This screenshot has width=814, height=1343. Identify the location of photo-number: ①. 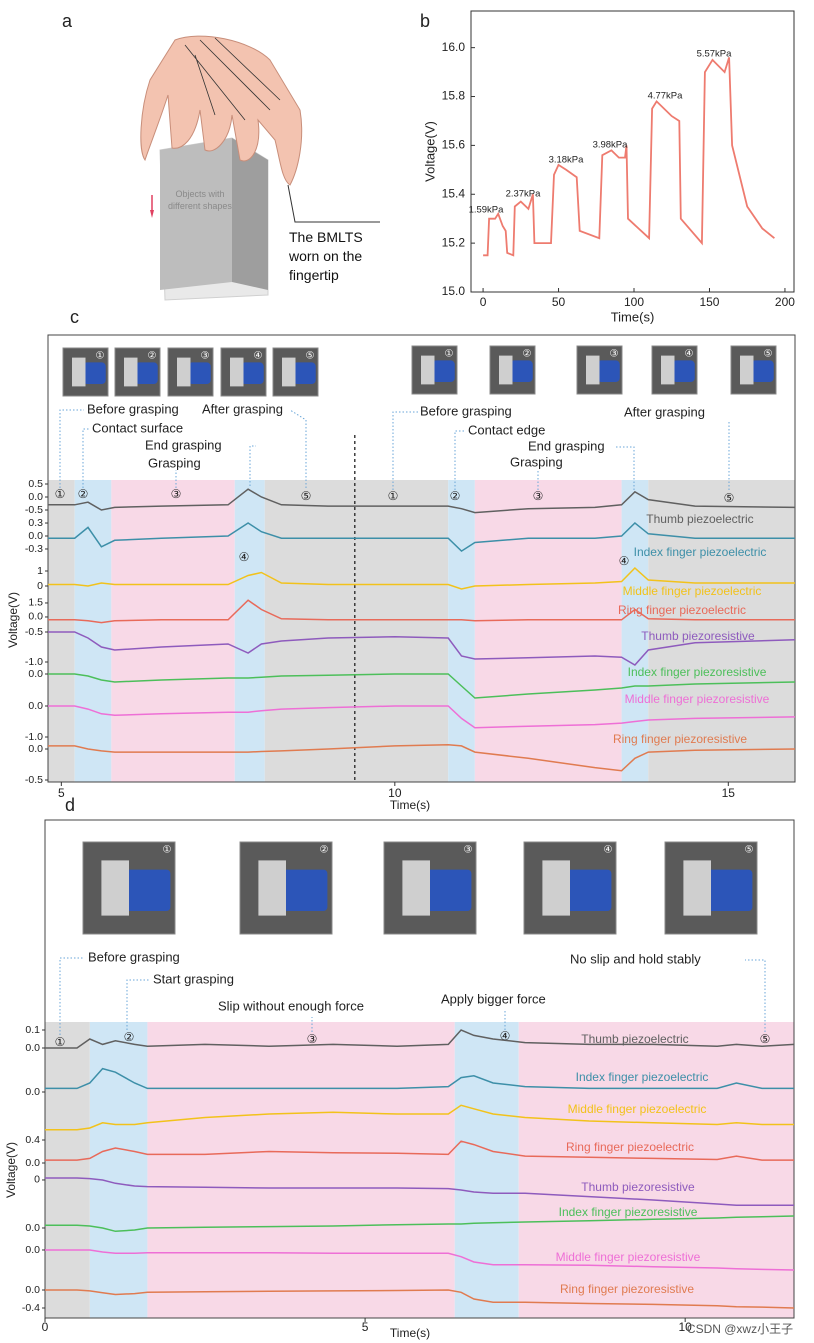
(167, 850).